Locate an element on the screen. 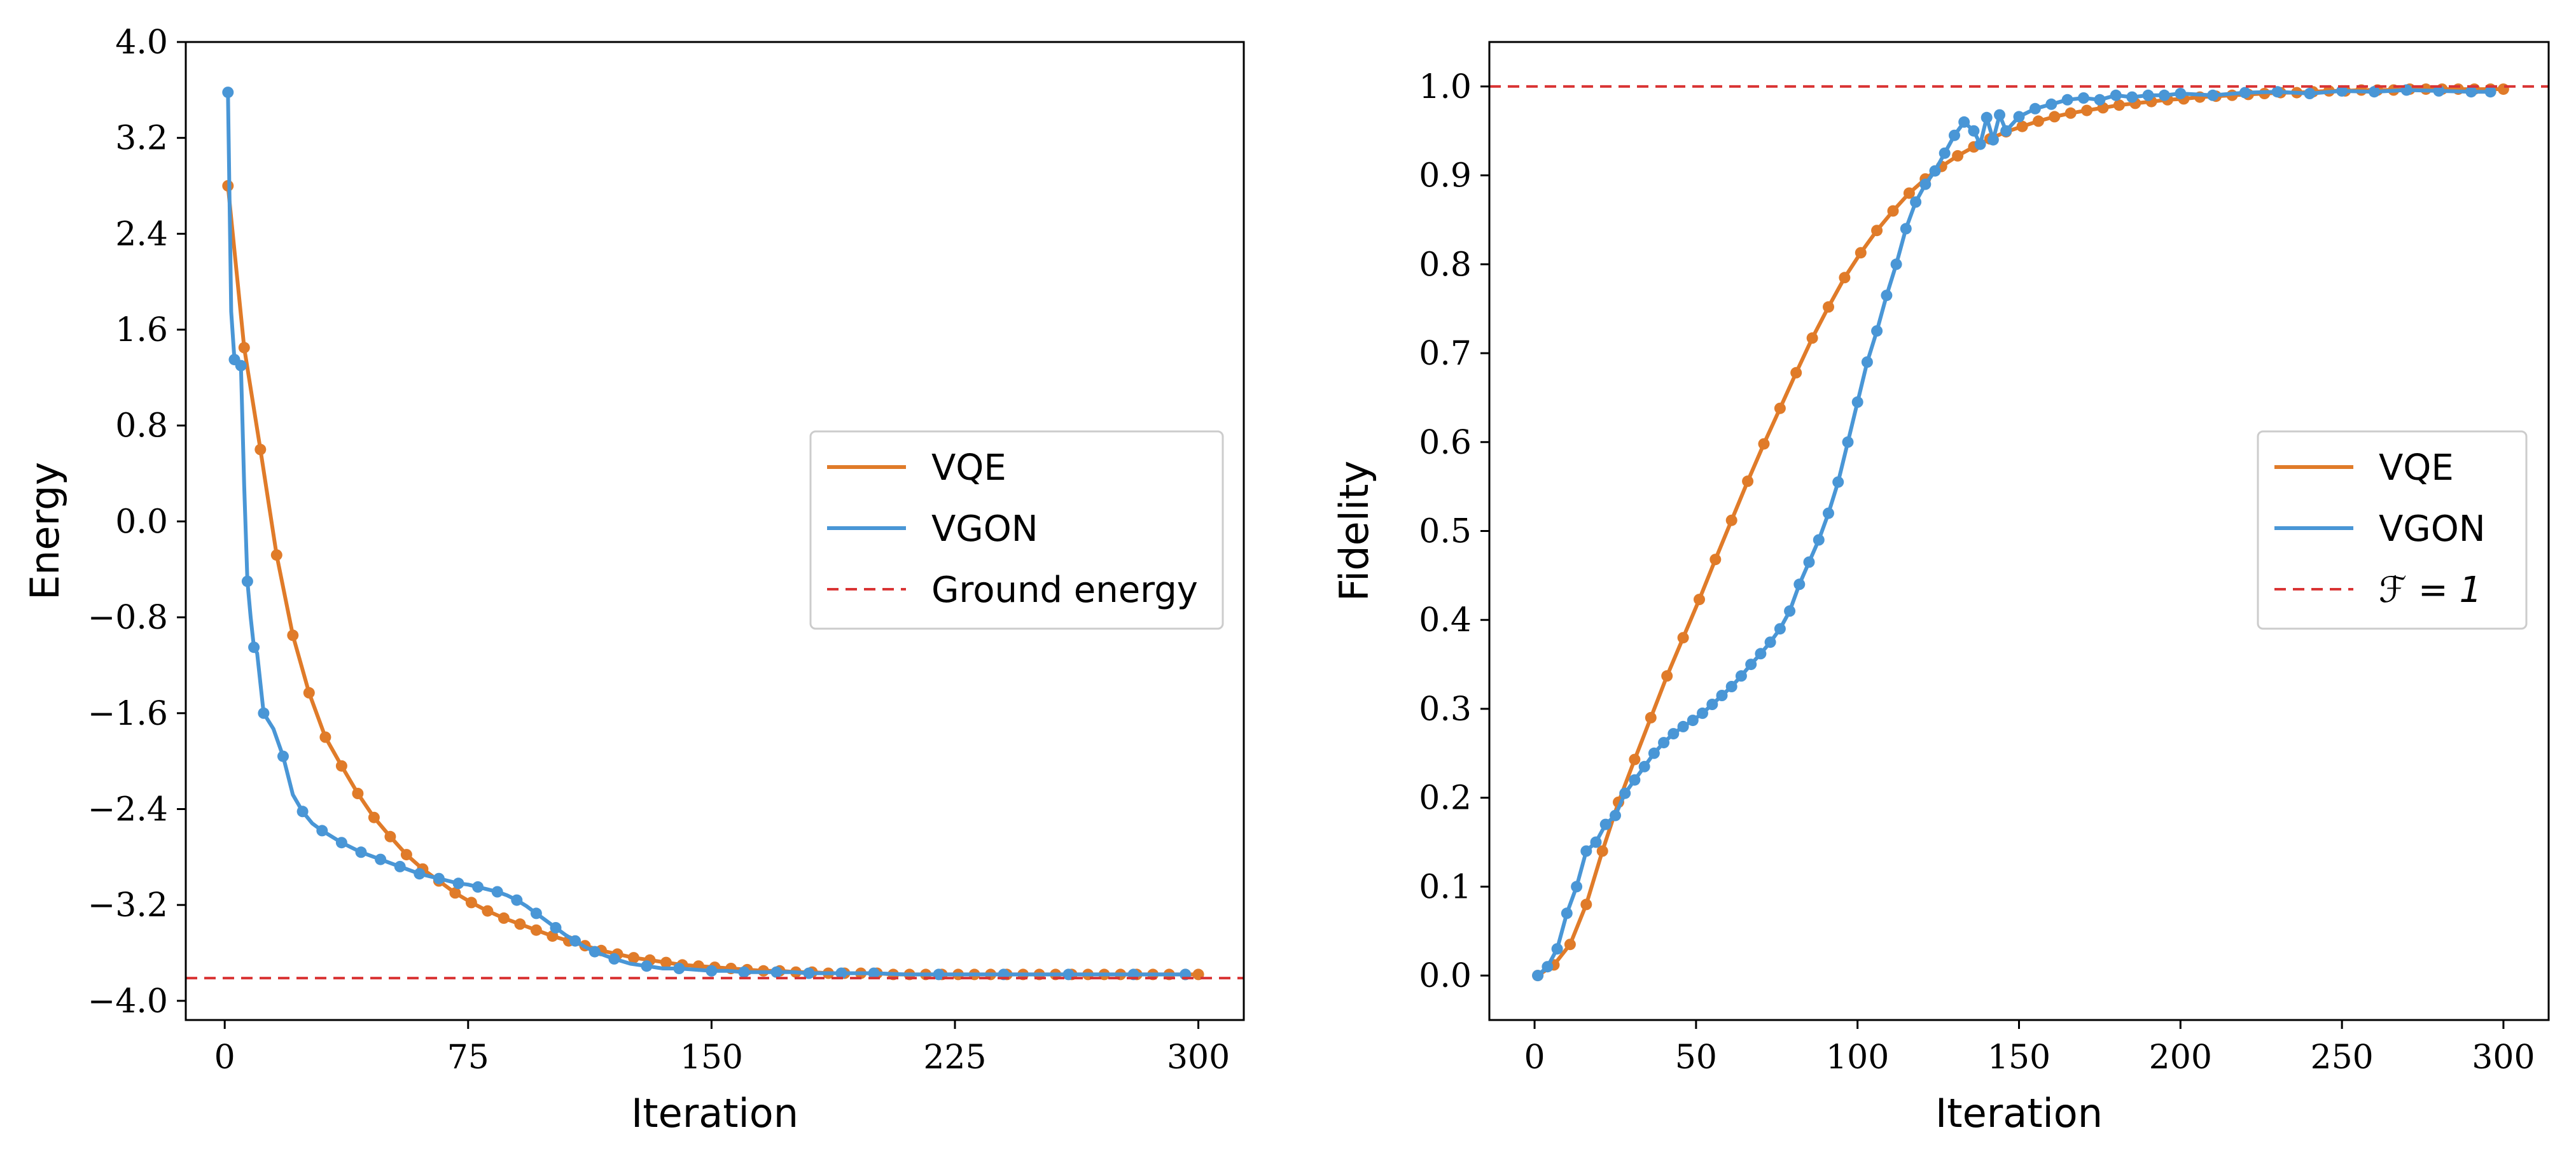  y-tick-label: −2.4 is located at coordinates (128, 809).